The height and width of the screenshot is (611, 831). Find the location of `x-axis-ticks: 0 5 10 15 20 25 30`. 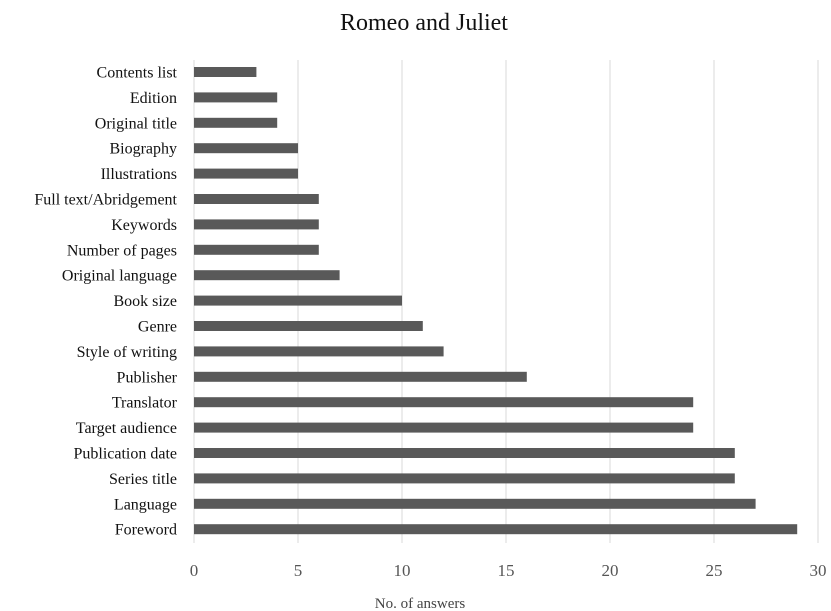

x-axis-ticks: 0 5 10 15 20 25 30 is located at coordinates (508, 570).